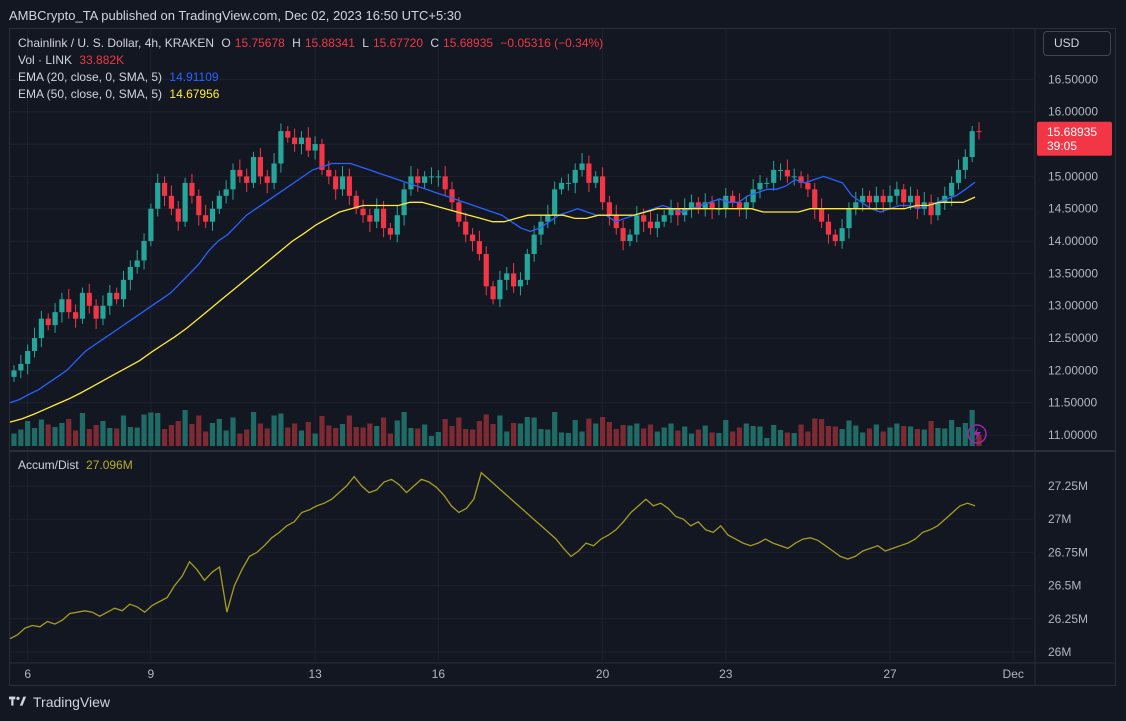  I want to click on low-value: 15.67720, so click(397, 43).